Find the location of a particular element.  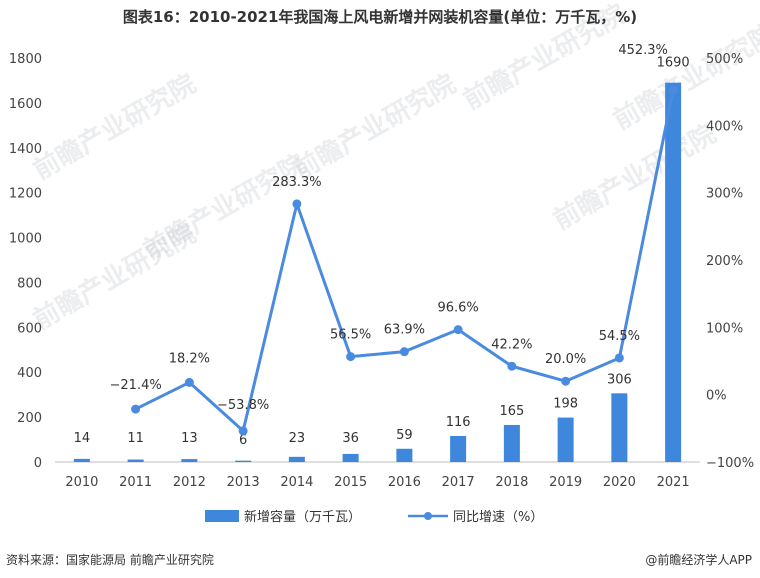

brand-credit: @前瞻经济学人APP is located at coordinates (698, 559).